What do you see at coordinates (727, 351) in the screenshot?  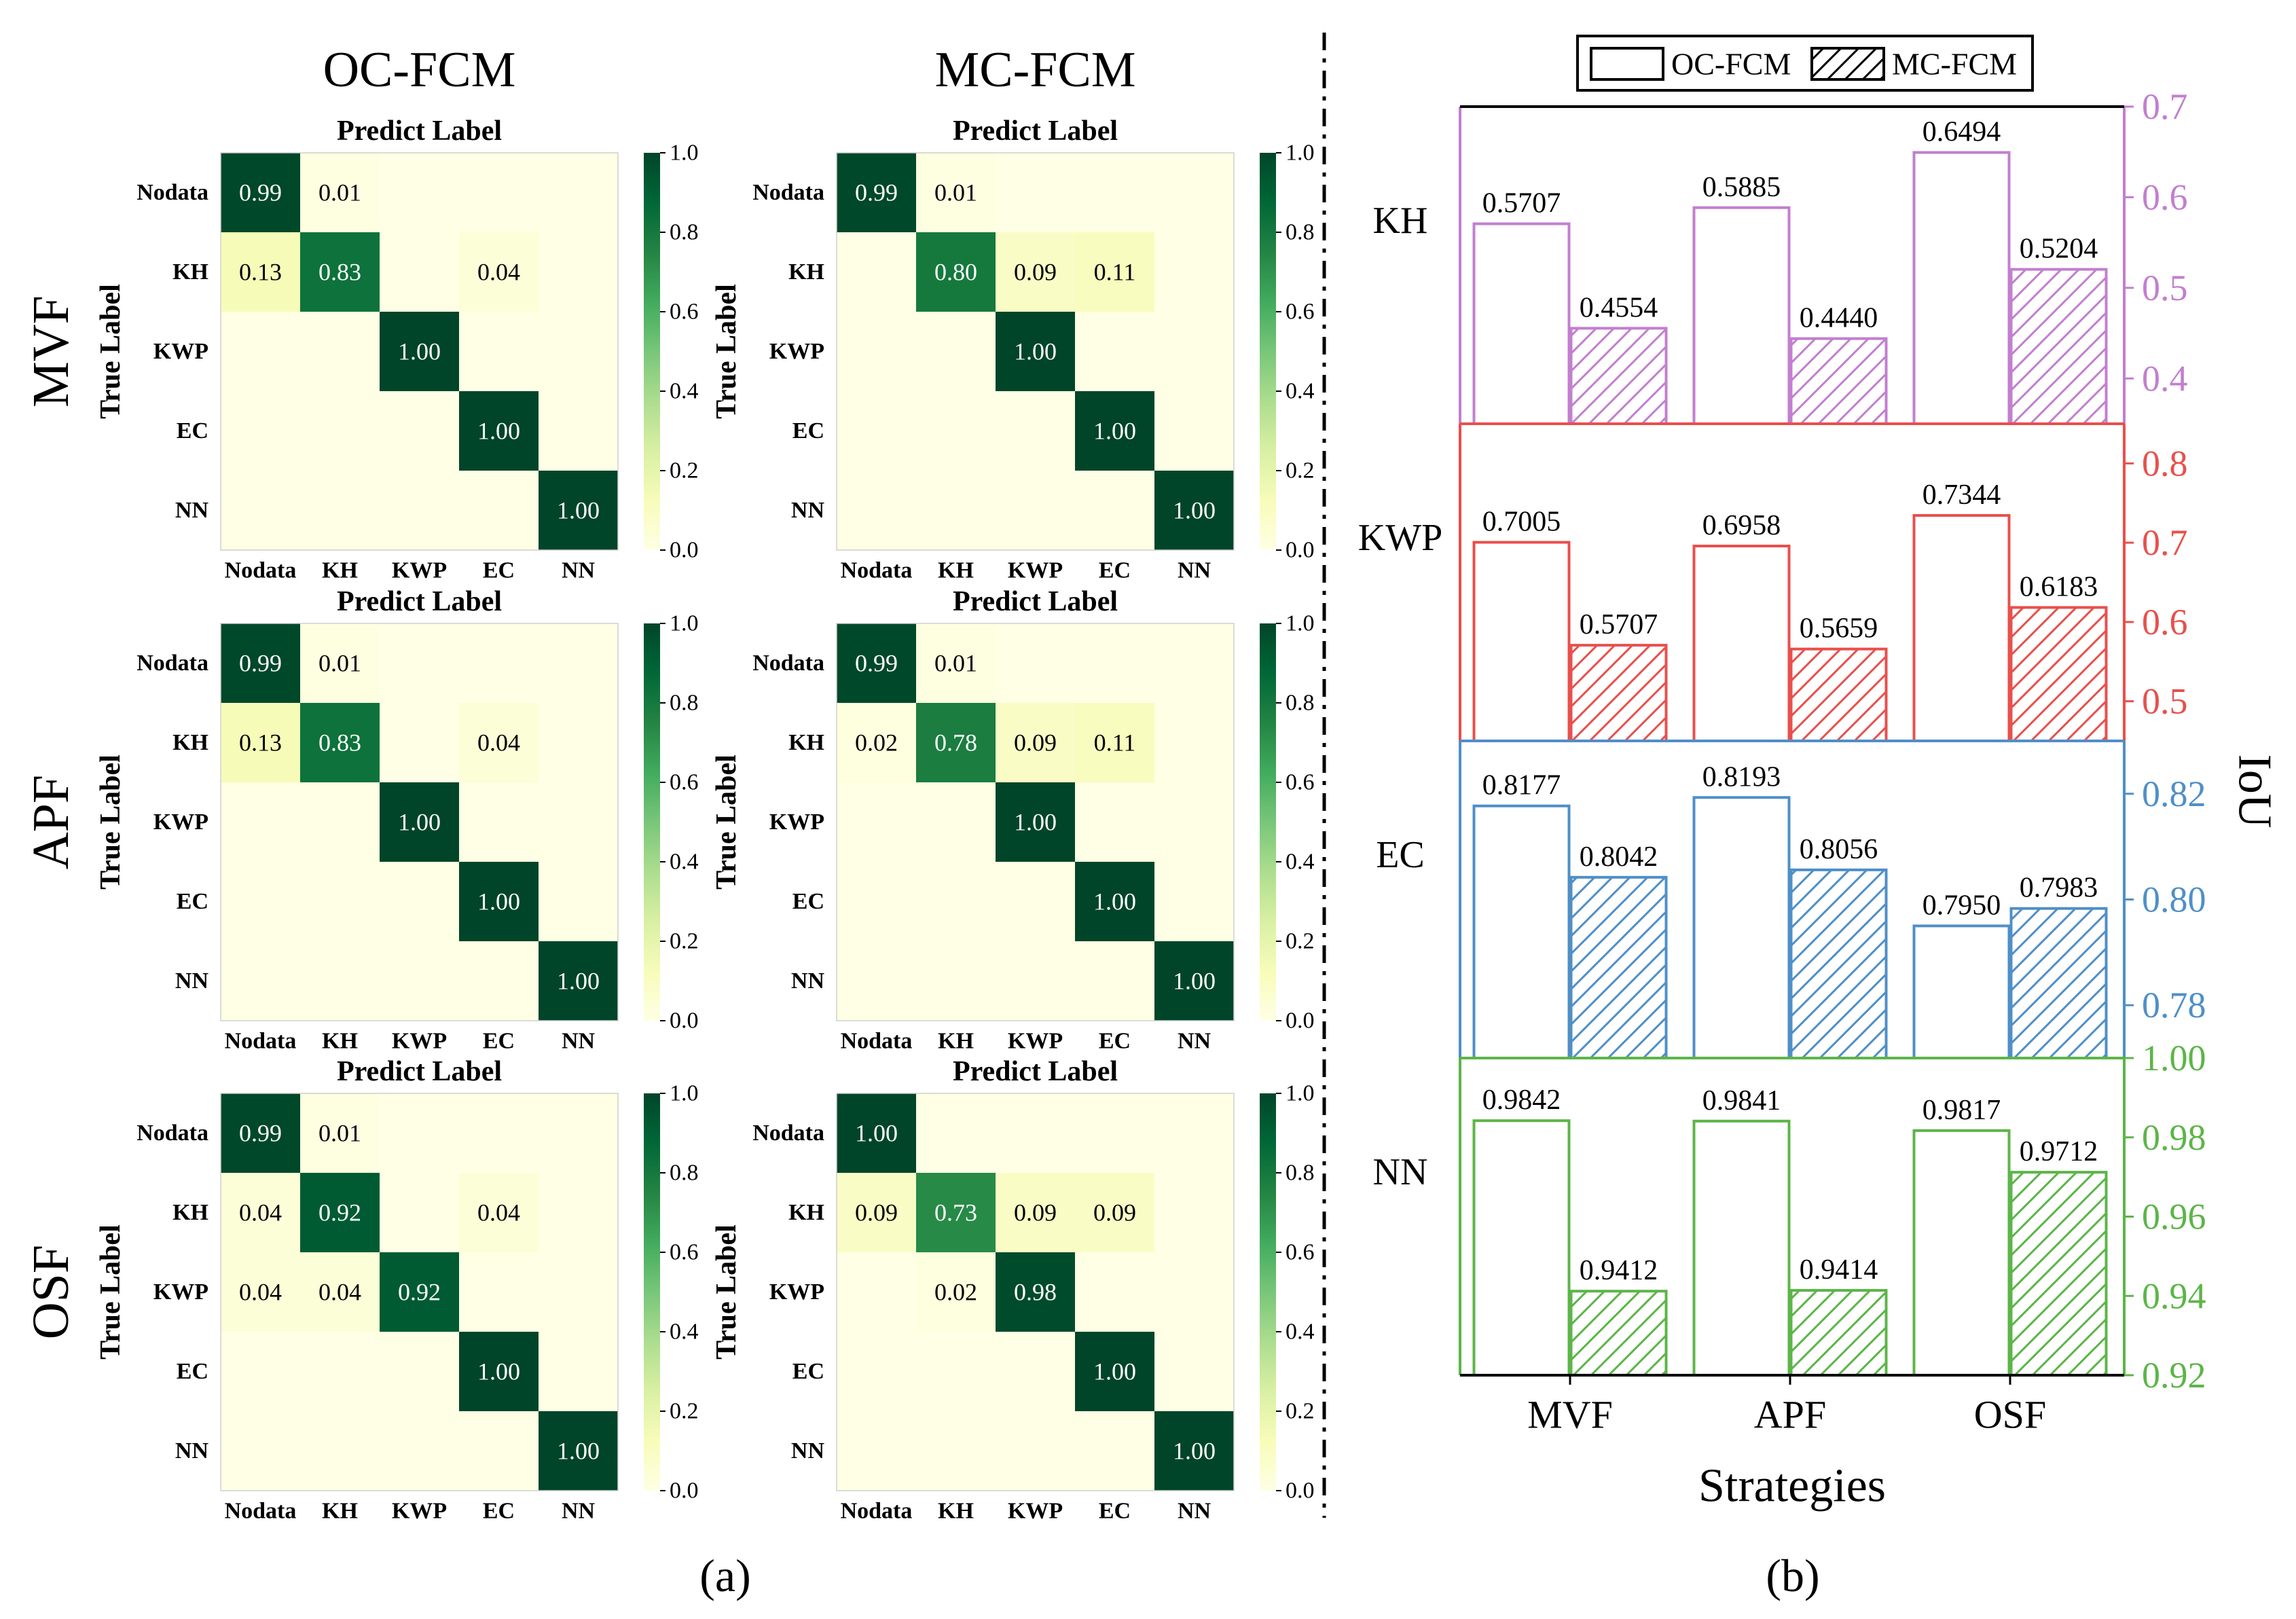 I see `matrix-ylabel: True Label` at bounding box center [727, 351].